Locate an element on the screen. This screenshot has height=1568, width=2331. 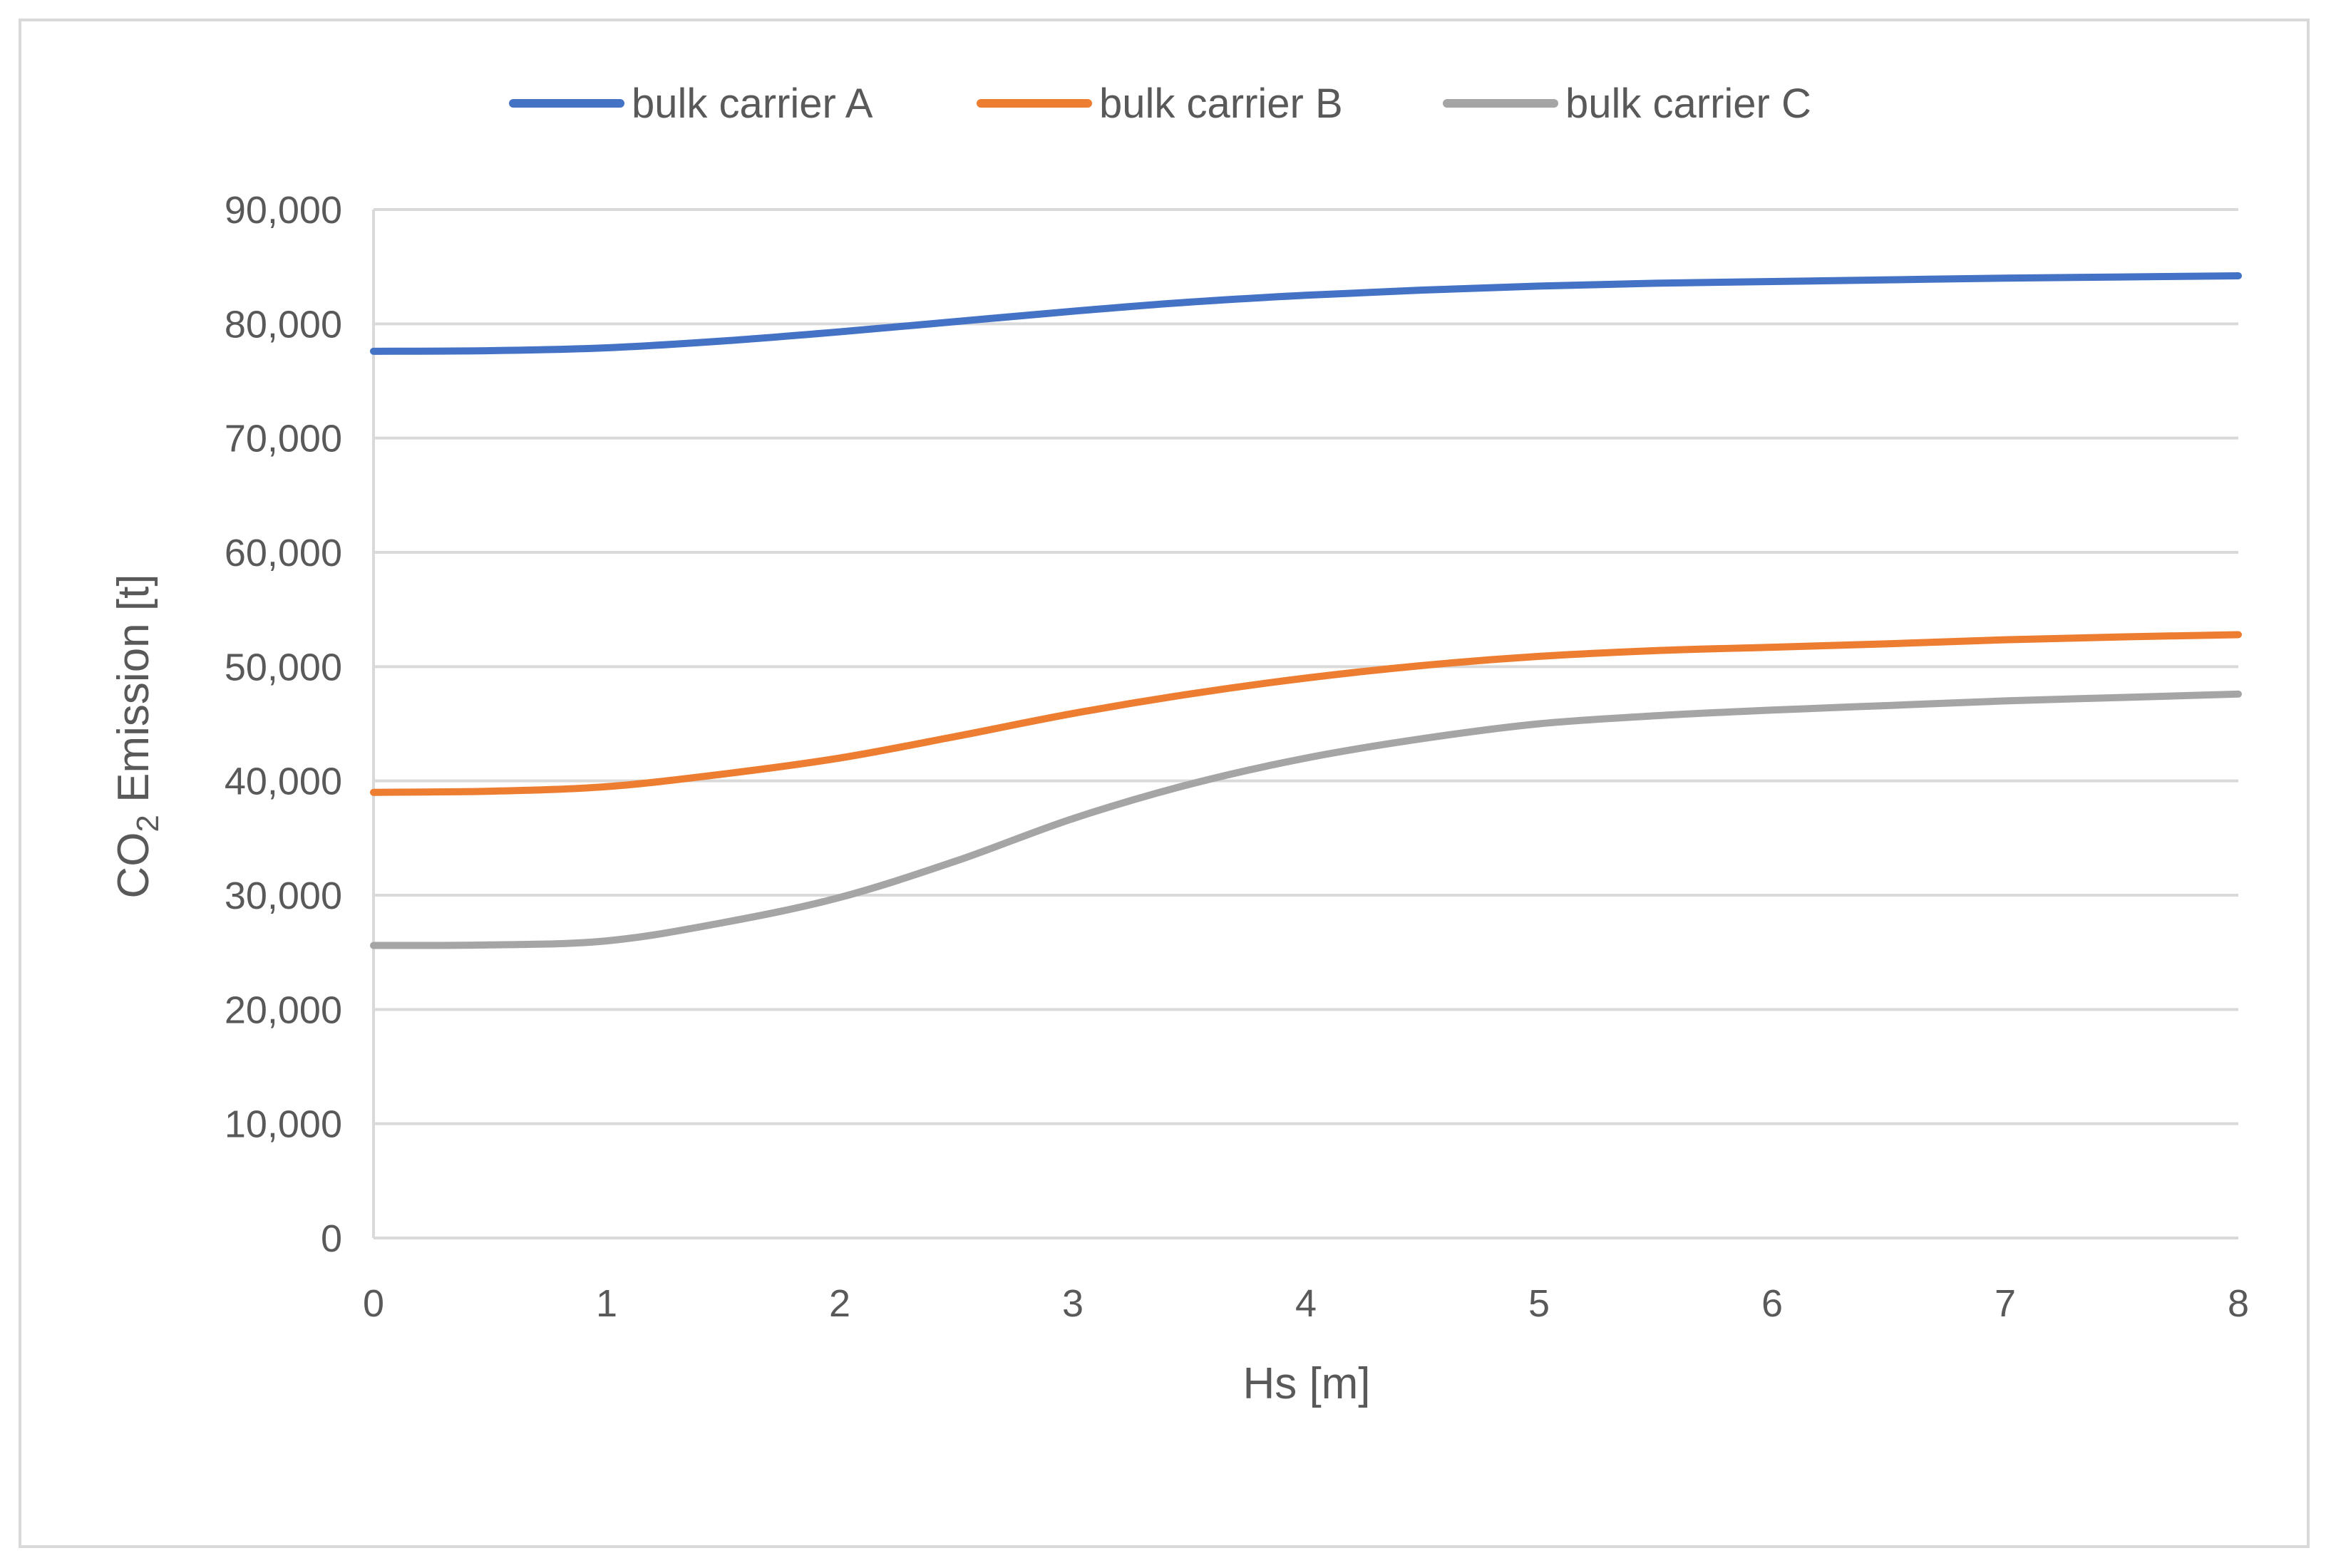
series-line-bulk-carrier-a is located at coordinates (1306, 313).